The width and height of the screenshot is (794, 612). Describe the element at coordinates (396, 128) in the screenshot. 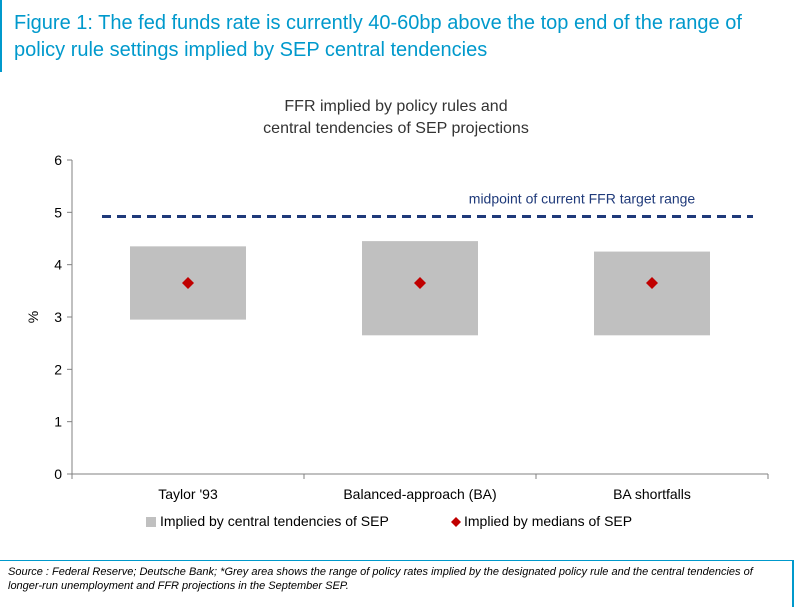

I see `chart-title-line: central tendencies of SEP projections` at that location.